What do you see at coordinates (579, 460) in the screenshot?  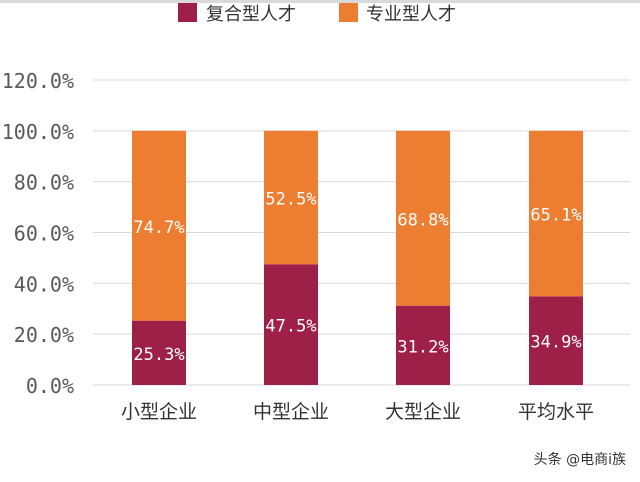 I see `watermark: 头条 @电商i族` at bounding box center [579, 460].